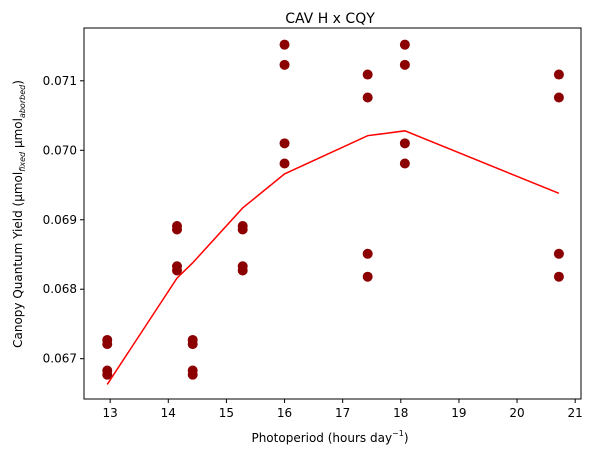  I want to click on y-tick-label: 0.070, so click(60, 150).